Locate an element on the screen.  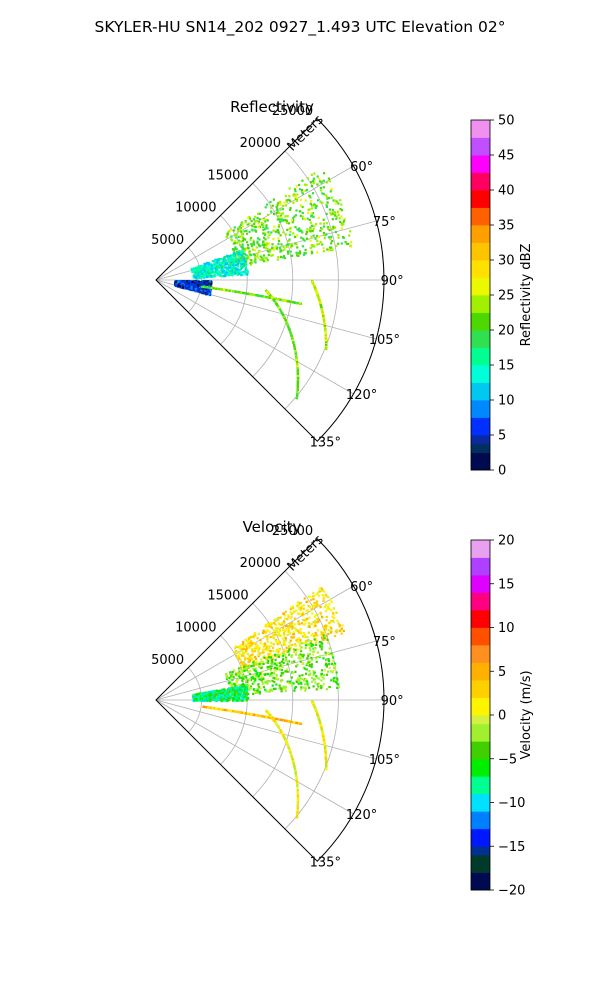
colorbar-tick-label: 0 is located at coordinates (502, 471).